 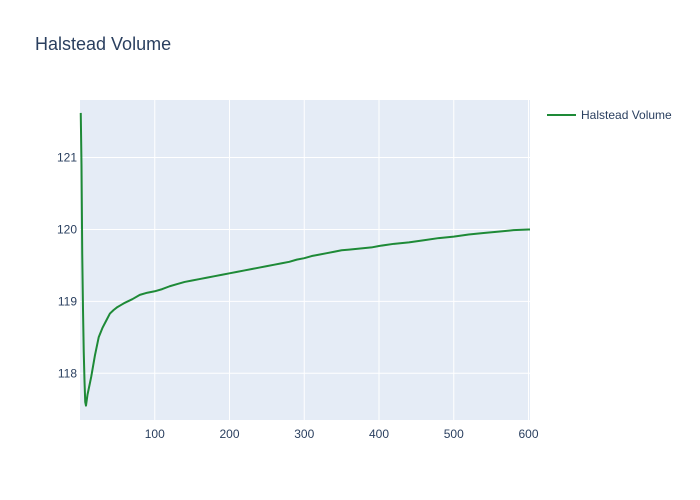 What do you see at coordinates (103, 44) in the screenshot?
I see `chart-title: Halstead Volume` at bounding box center [103, 44].